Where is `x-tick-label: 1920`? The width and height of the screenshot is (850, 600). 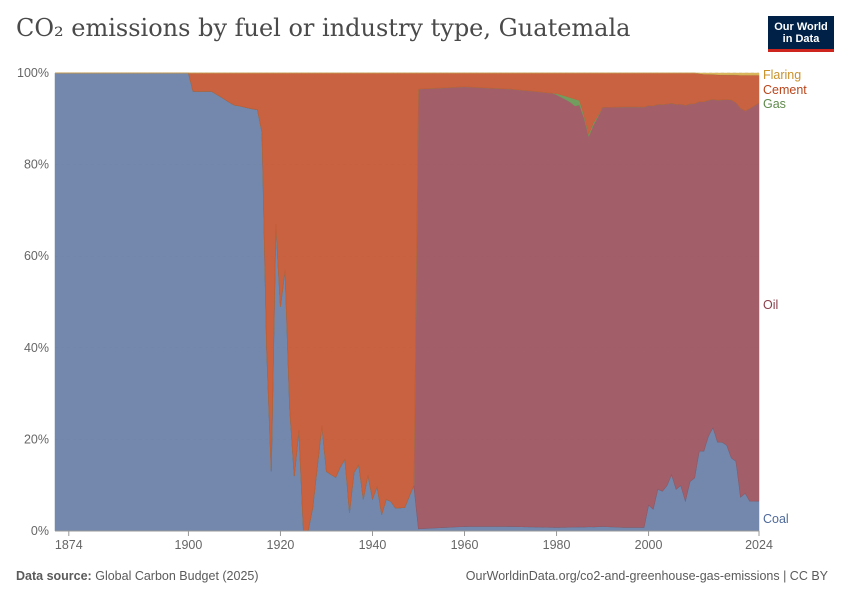
x-tick-label: 1920 is located at coordinates (281, 545).